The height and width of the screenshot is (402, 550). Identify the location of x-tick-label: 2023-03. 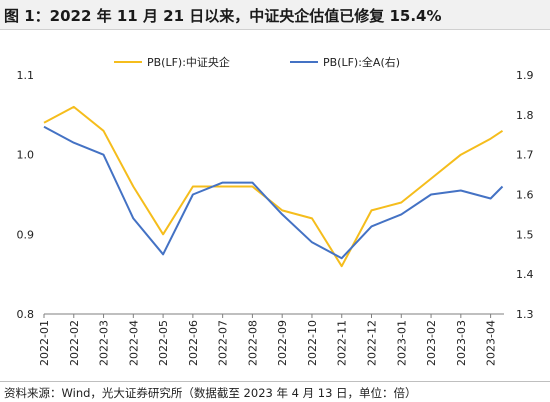
(461, 343).